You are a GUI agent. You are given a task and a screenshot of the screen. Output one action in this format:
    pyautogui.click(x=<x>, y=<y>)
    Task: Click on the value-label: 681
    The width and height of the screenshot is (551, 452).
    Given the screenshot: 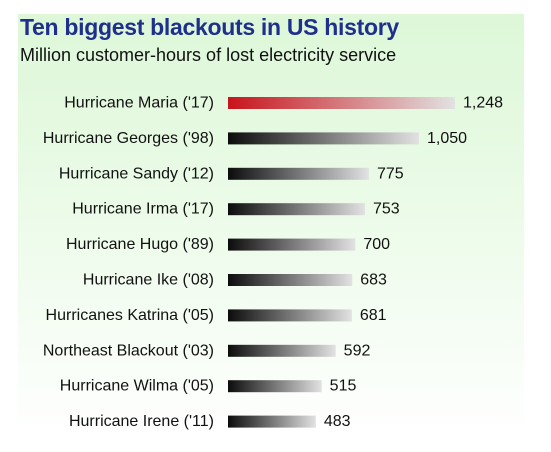 What is the action you would take?
    pyautogui.click(x=373, y=315)
    